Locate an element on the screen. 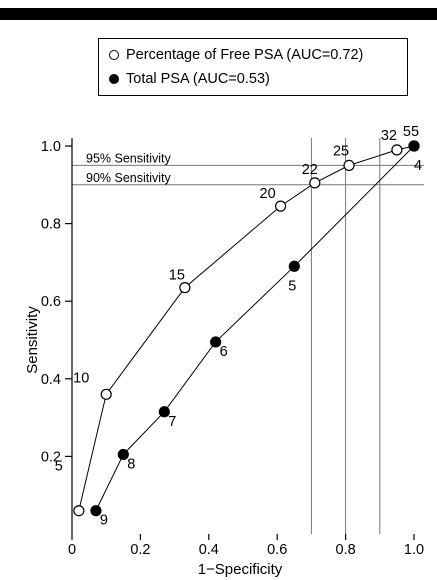 The height and width of the screenshot is (580, 437). open-circle-icon is located at coordinates (114, 55).